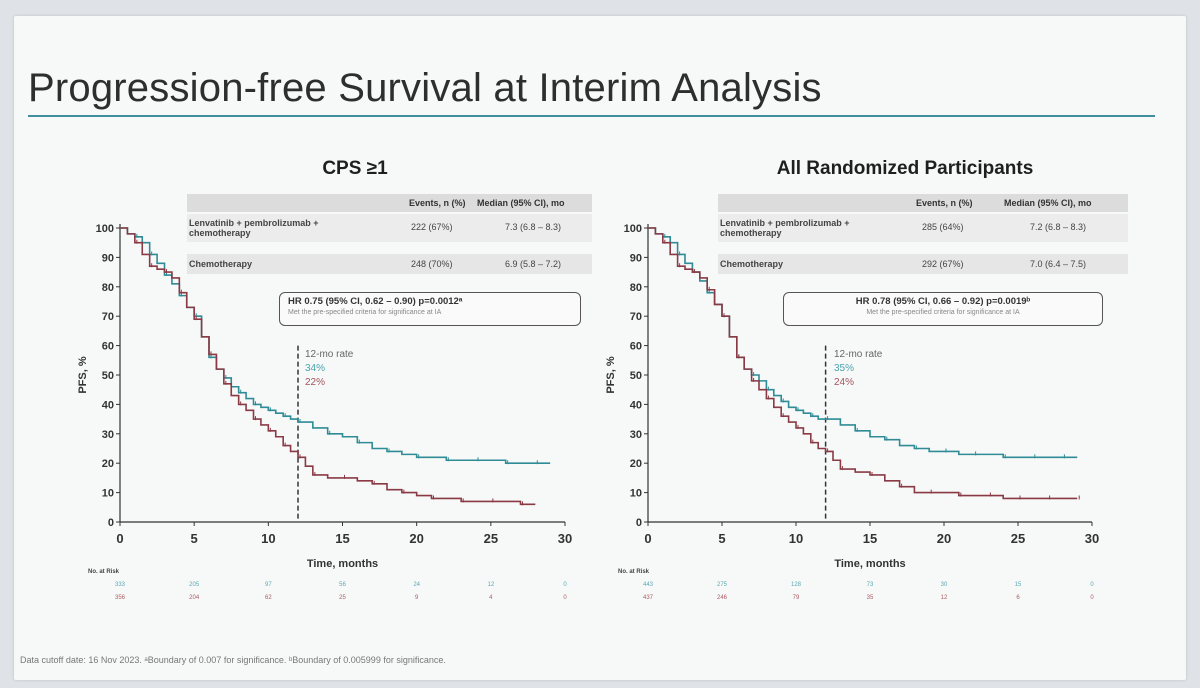  What do you see at coordinates (432, 227) in the screenshot?
I see `events-lenva: 222 (67%)` at bounding box center [432, 227].